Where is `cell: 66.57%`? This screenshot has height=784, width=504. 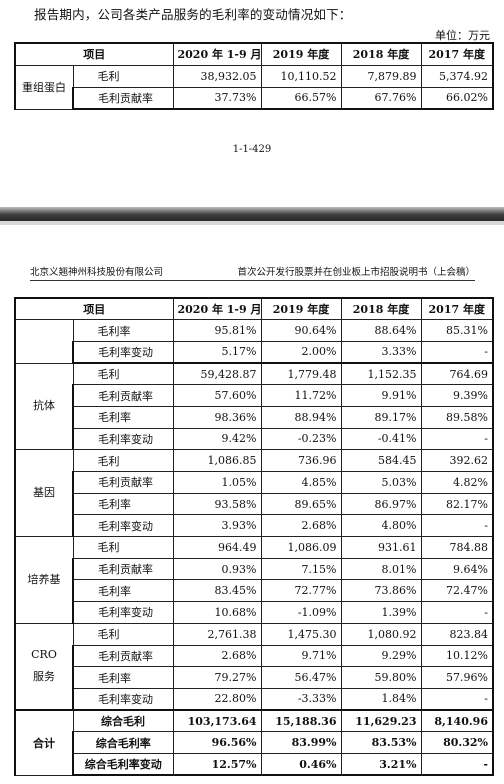 cell: 66.57% is located at coordinates (301, 98).